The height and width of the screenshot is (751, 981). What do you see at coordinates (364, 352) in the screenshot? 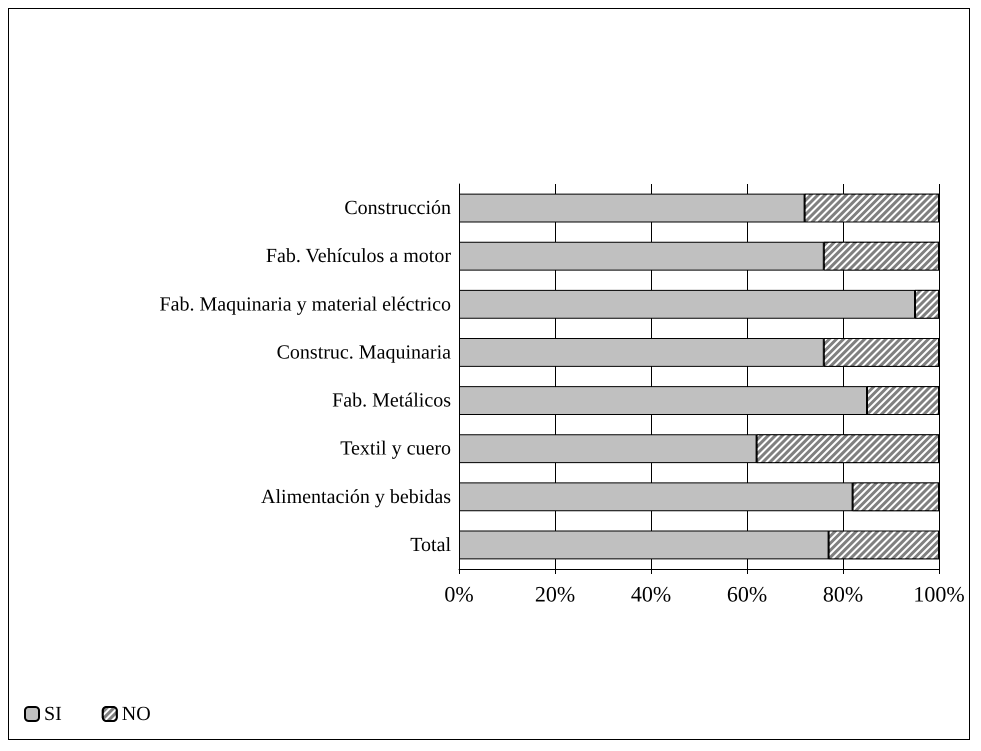
I see `y-tick-label: Construc. Maquinaria` at bounding box center [364, 352].